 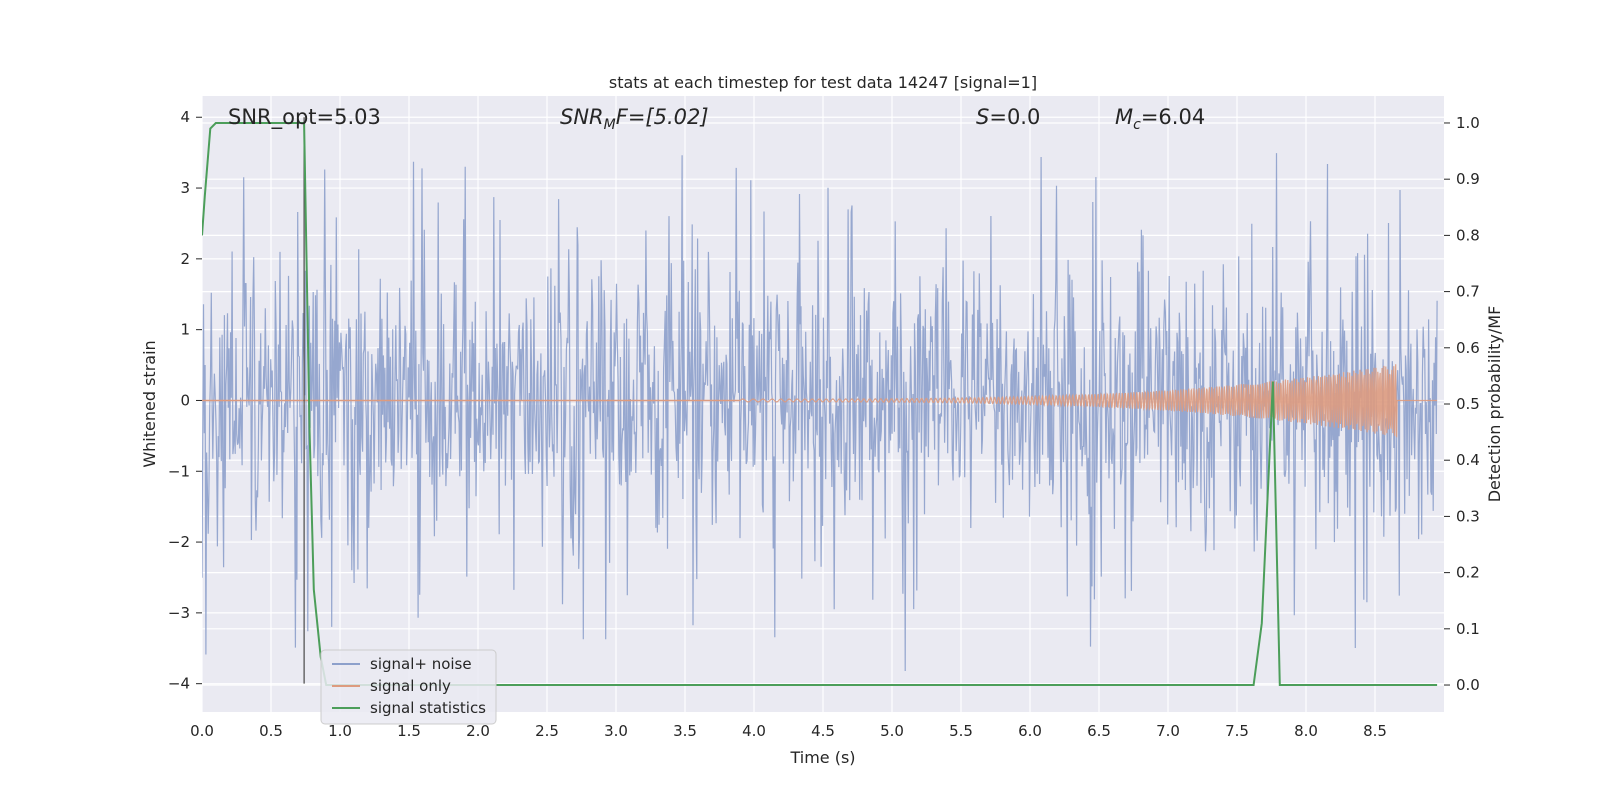 I want to click on legend-label-signal-noise: signal+ noise, so click(x=421, y=664).